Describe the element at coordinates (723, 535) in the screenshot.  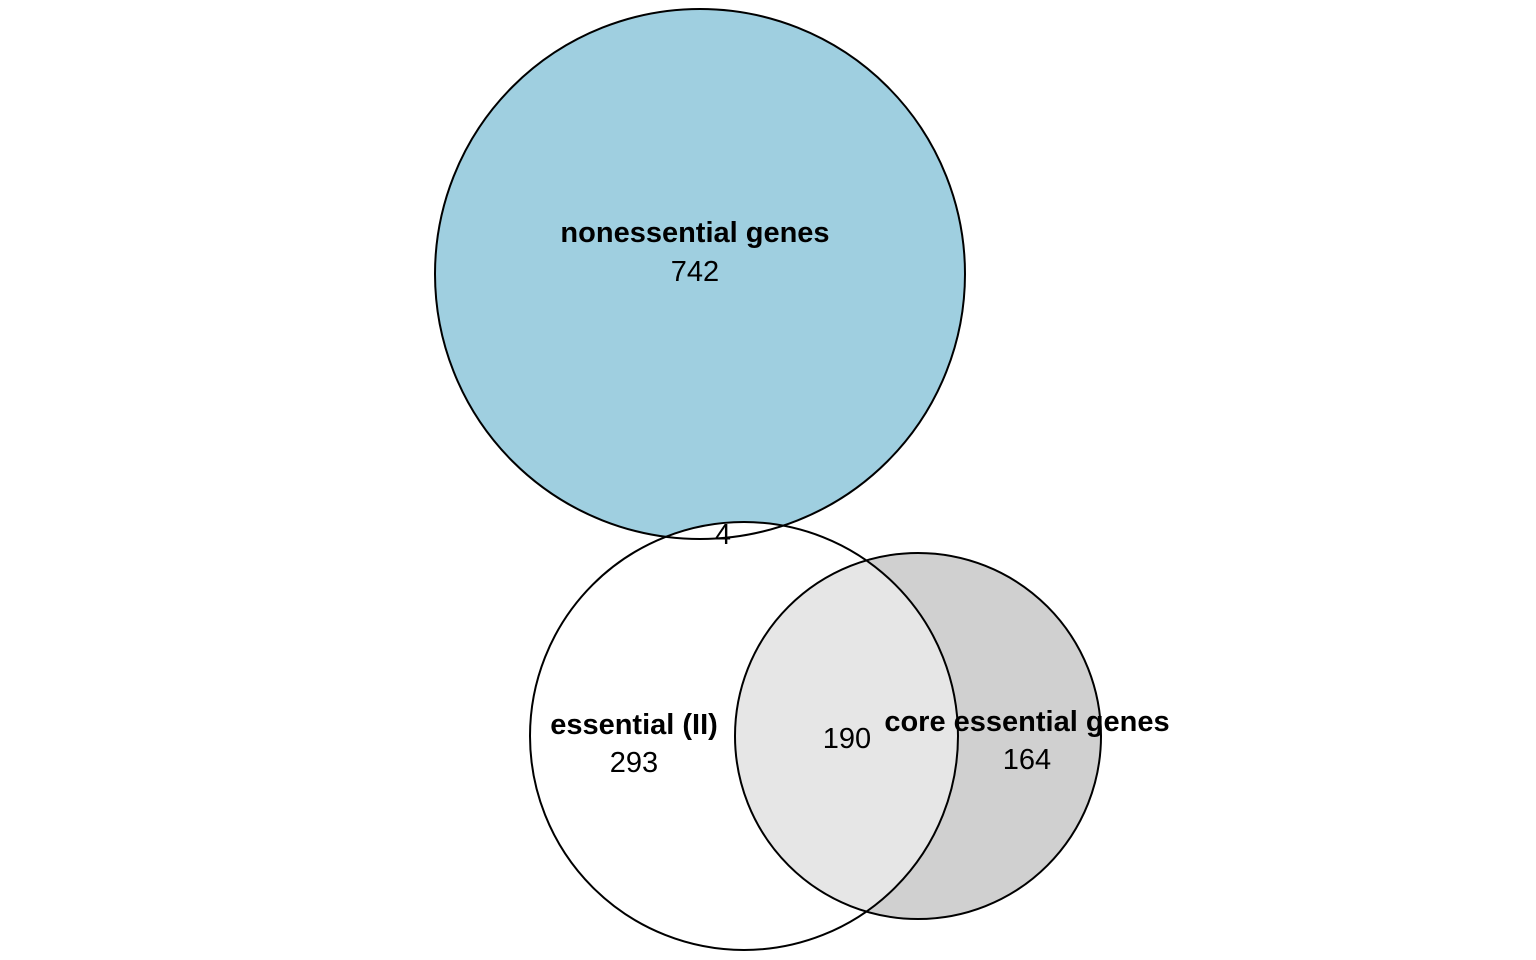
I see `nonessential-essential-count: 4` at that location.